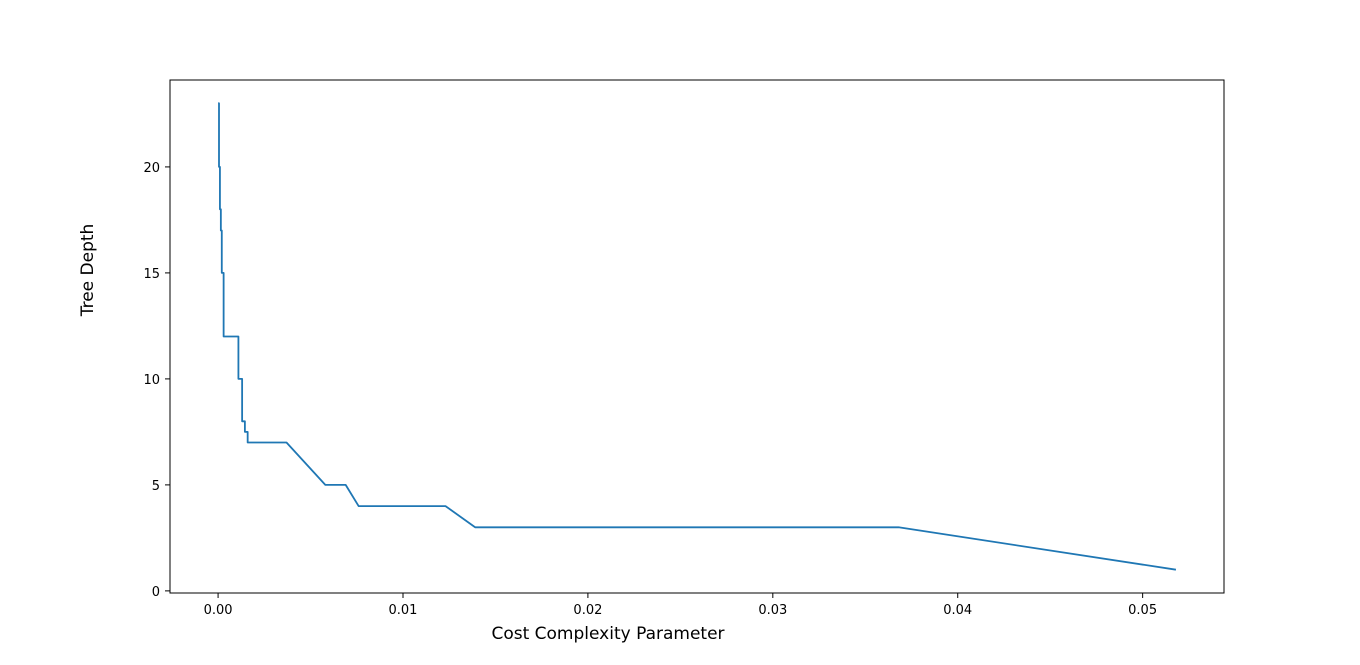  What do you see at coordinates (957, 610) in the screenshot?
I see `x-tick-label: 0.04` at bounding box center [957, 610].